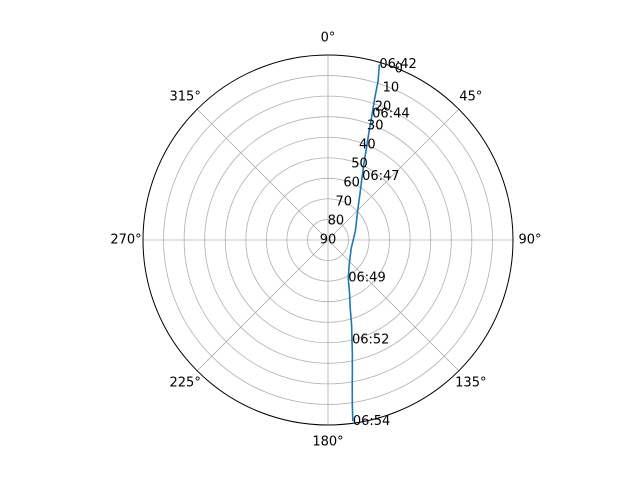  Describe the element at coordinates (185, 97) in the screenshot. I see `angle-tick-label-315: 315°` at that location.